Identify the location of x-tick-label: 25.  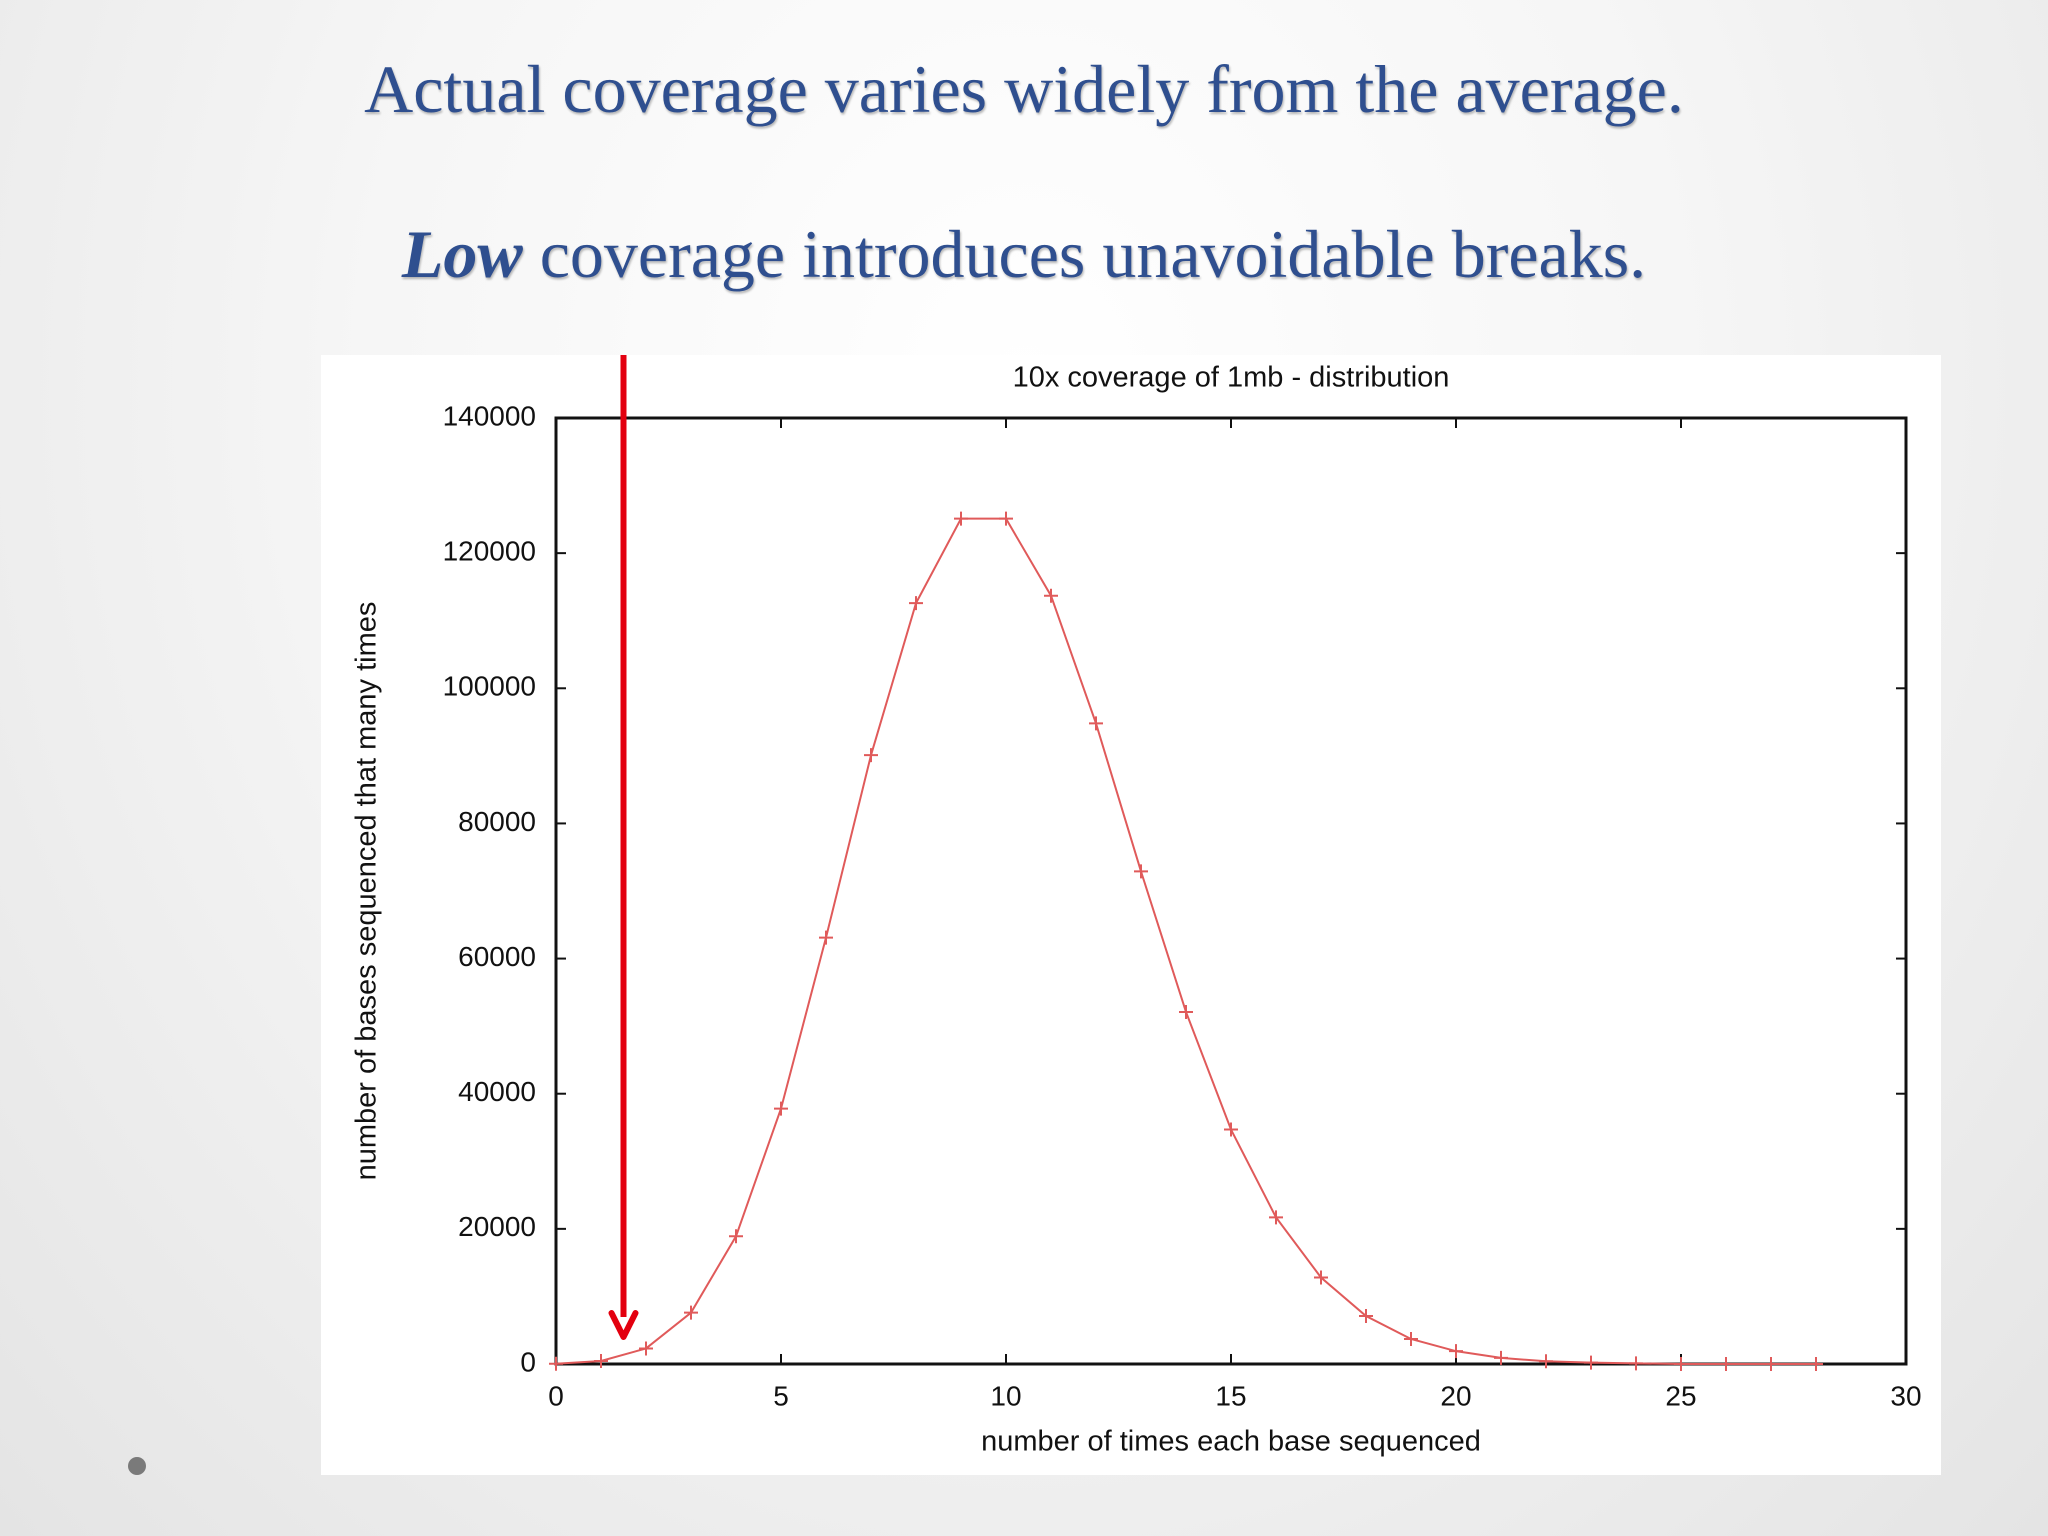
(1680, 1395).